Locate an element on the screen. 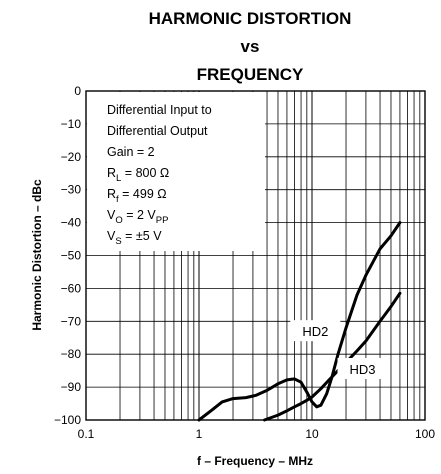 The width and height of the screenshot is (441, 474). x-tick-label: 10 is located at coordinates (312, 434).